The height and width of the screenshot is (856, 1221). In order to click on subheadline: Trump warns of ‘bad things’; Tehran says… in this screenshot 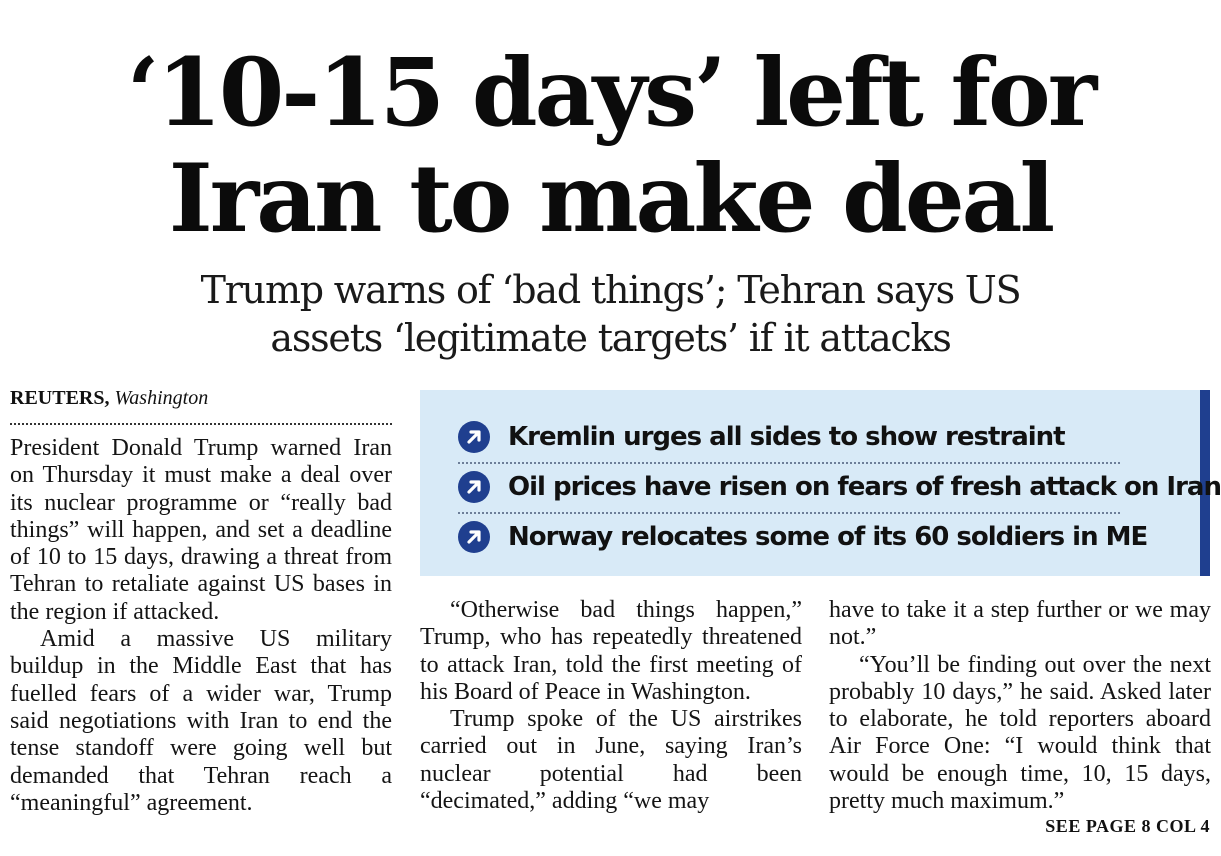, I will do `click(610, 314)`.